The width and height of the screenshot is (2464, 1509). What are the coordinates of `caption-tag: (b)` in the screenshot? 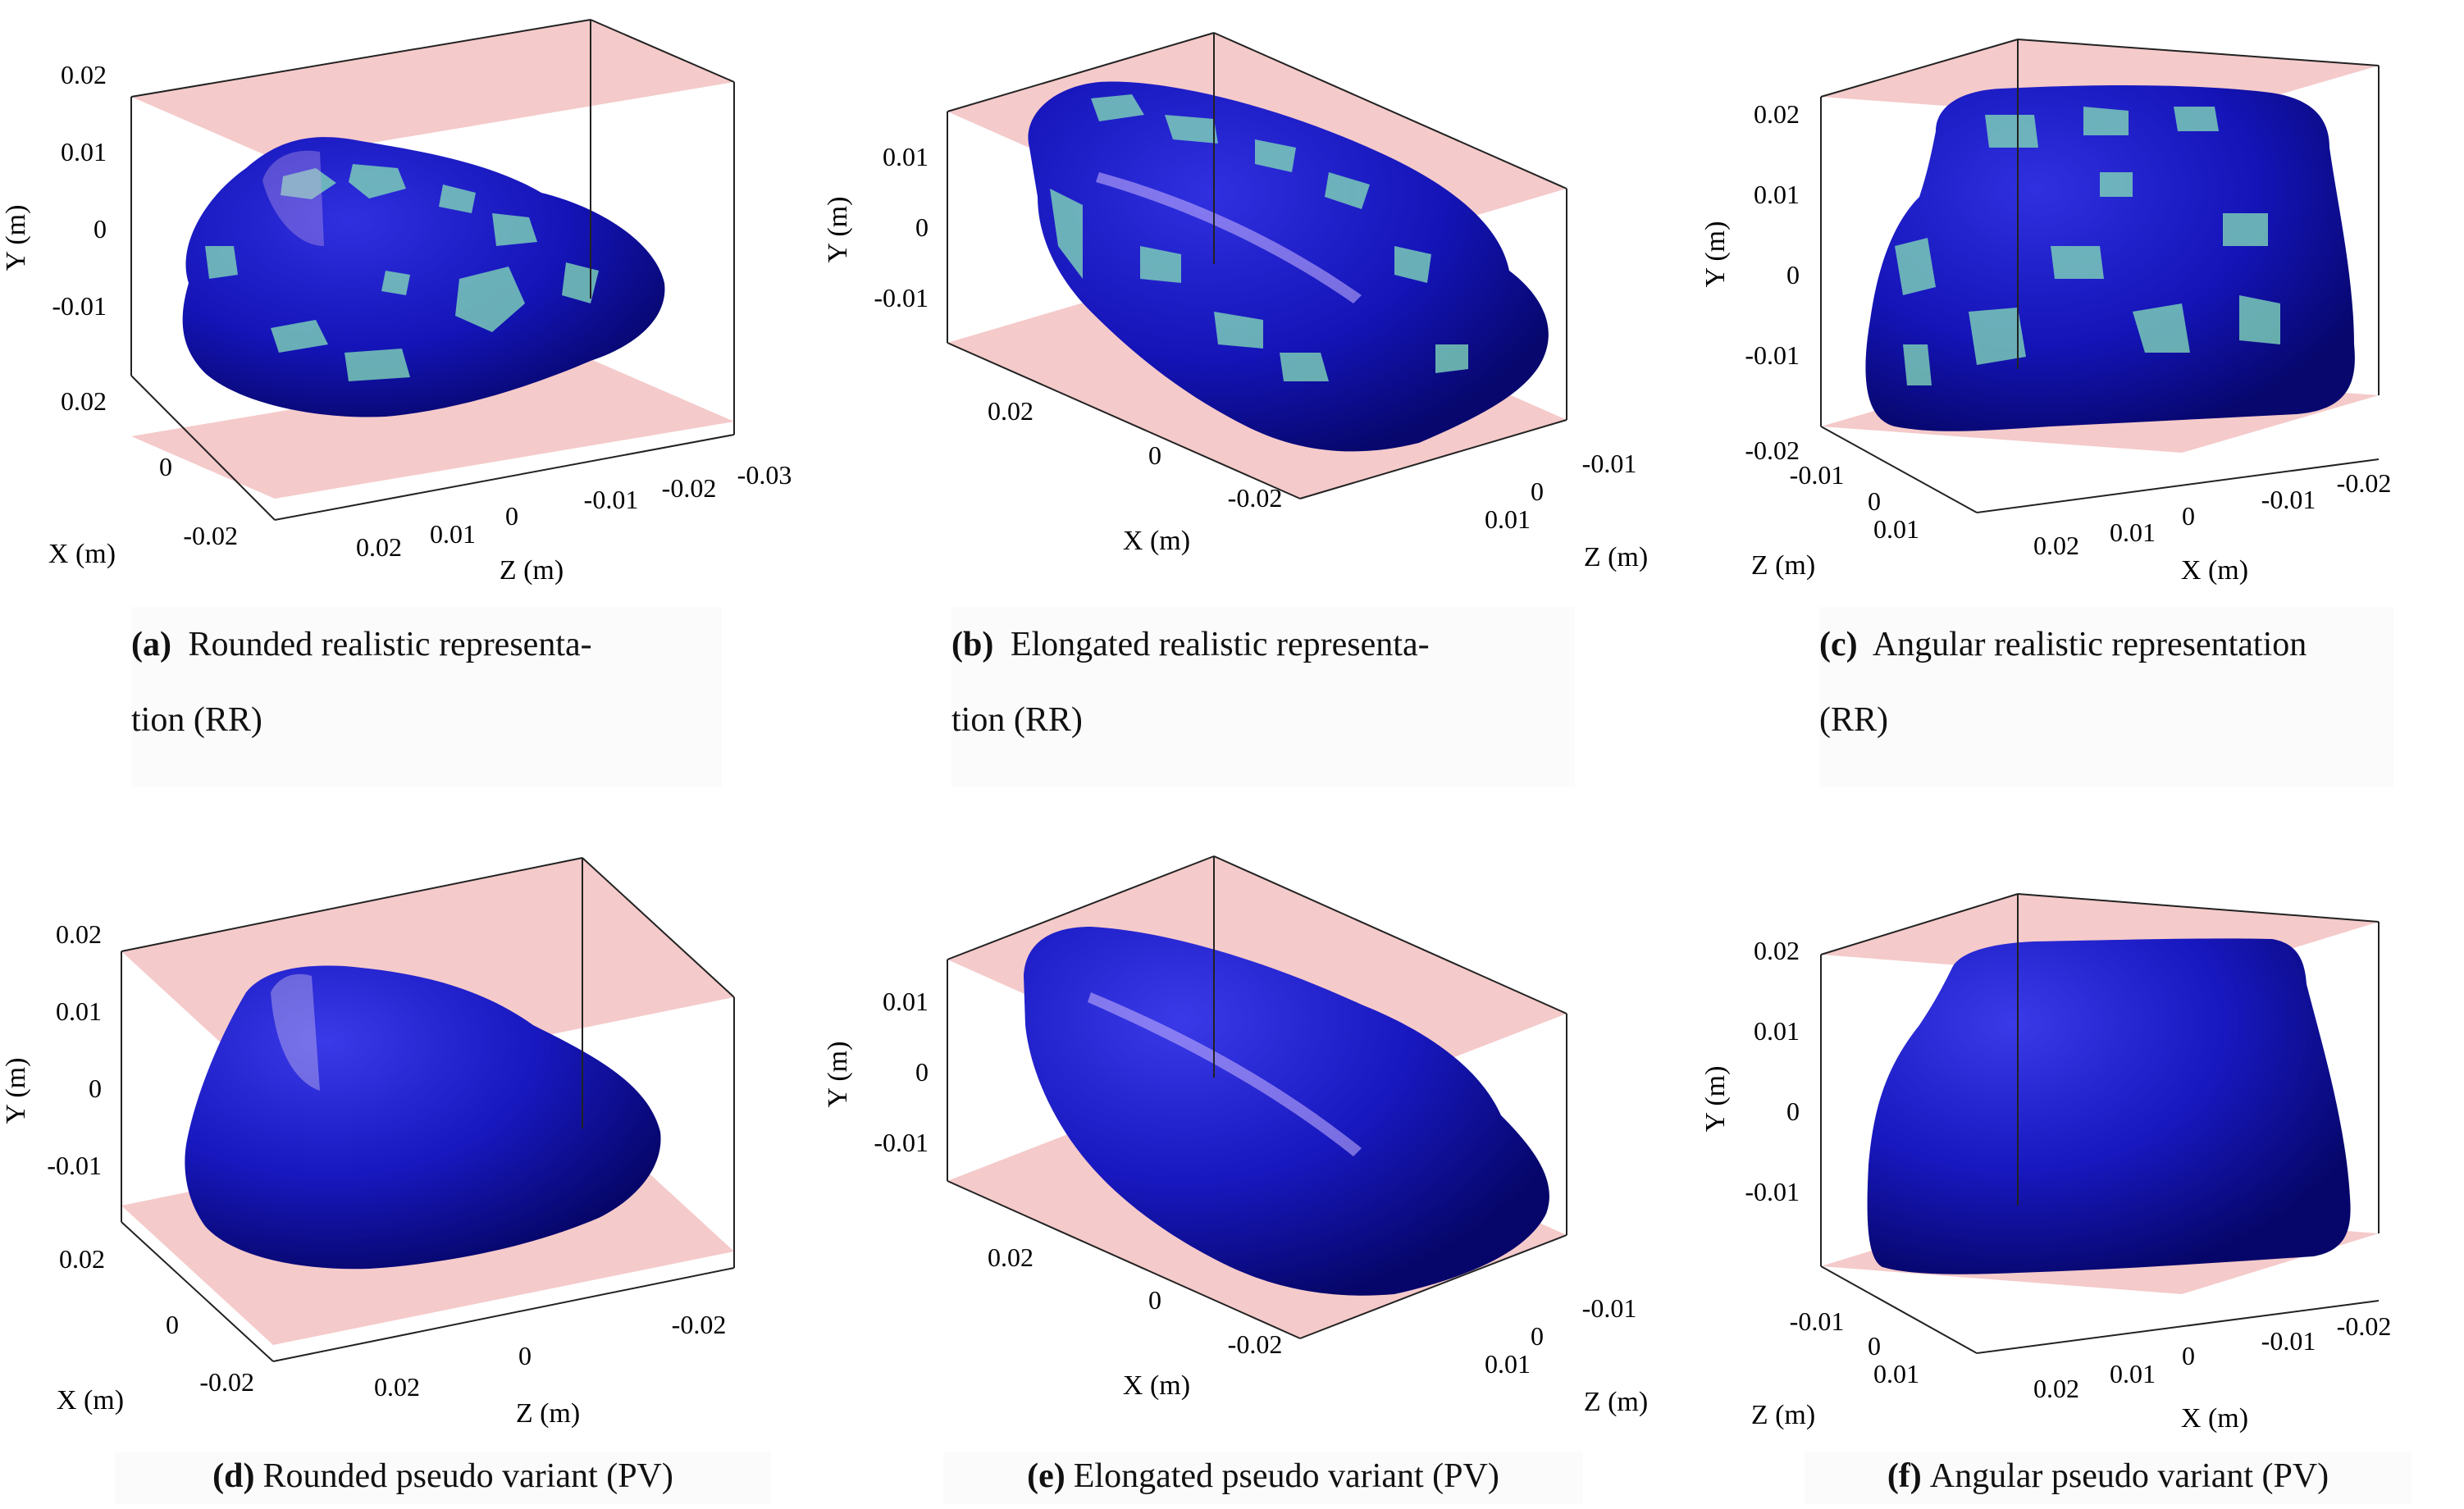 It's located at (972, 644).